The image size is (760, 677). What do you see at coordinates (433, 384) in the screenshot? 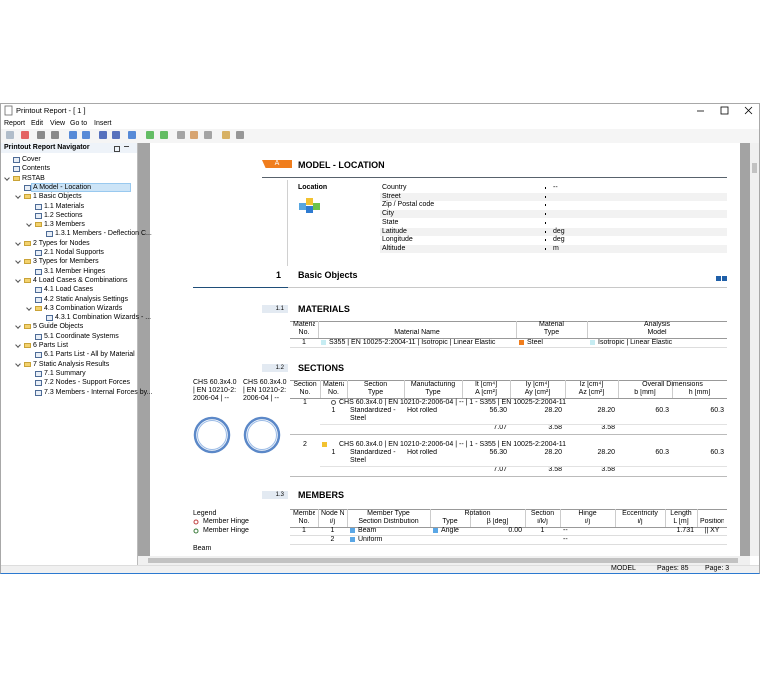
I see `column-header: Manufacturing` at bounding box center [433, 384].